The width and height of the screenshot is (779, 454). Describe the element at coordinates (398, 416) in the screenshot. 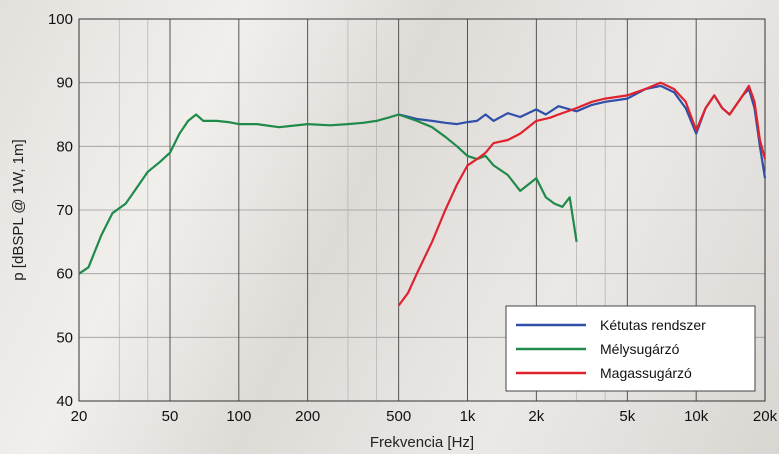

I see `x-tick-label: 500` at that location.